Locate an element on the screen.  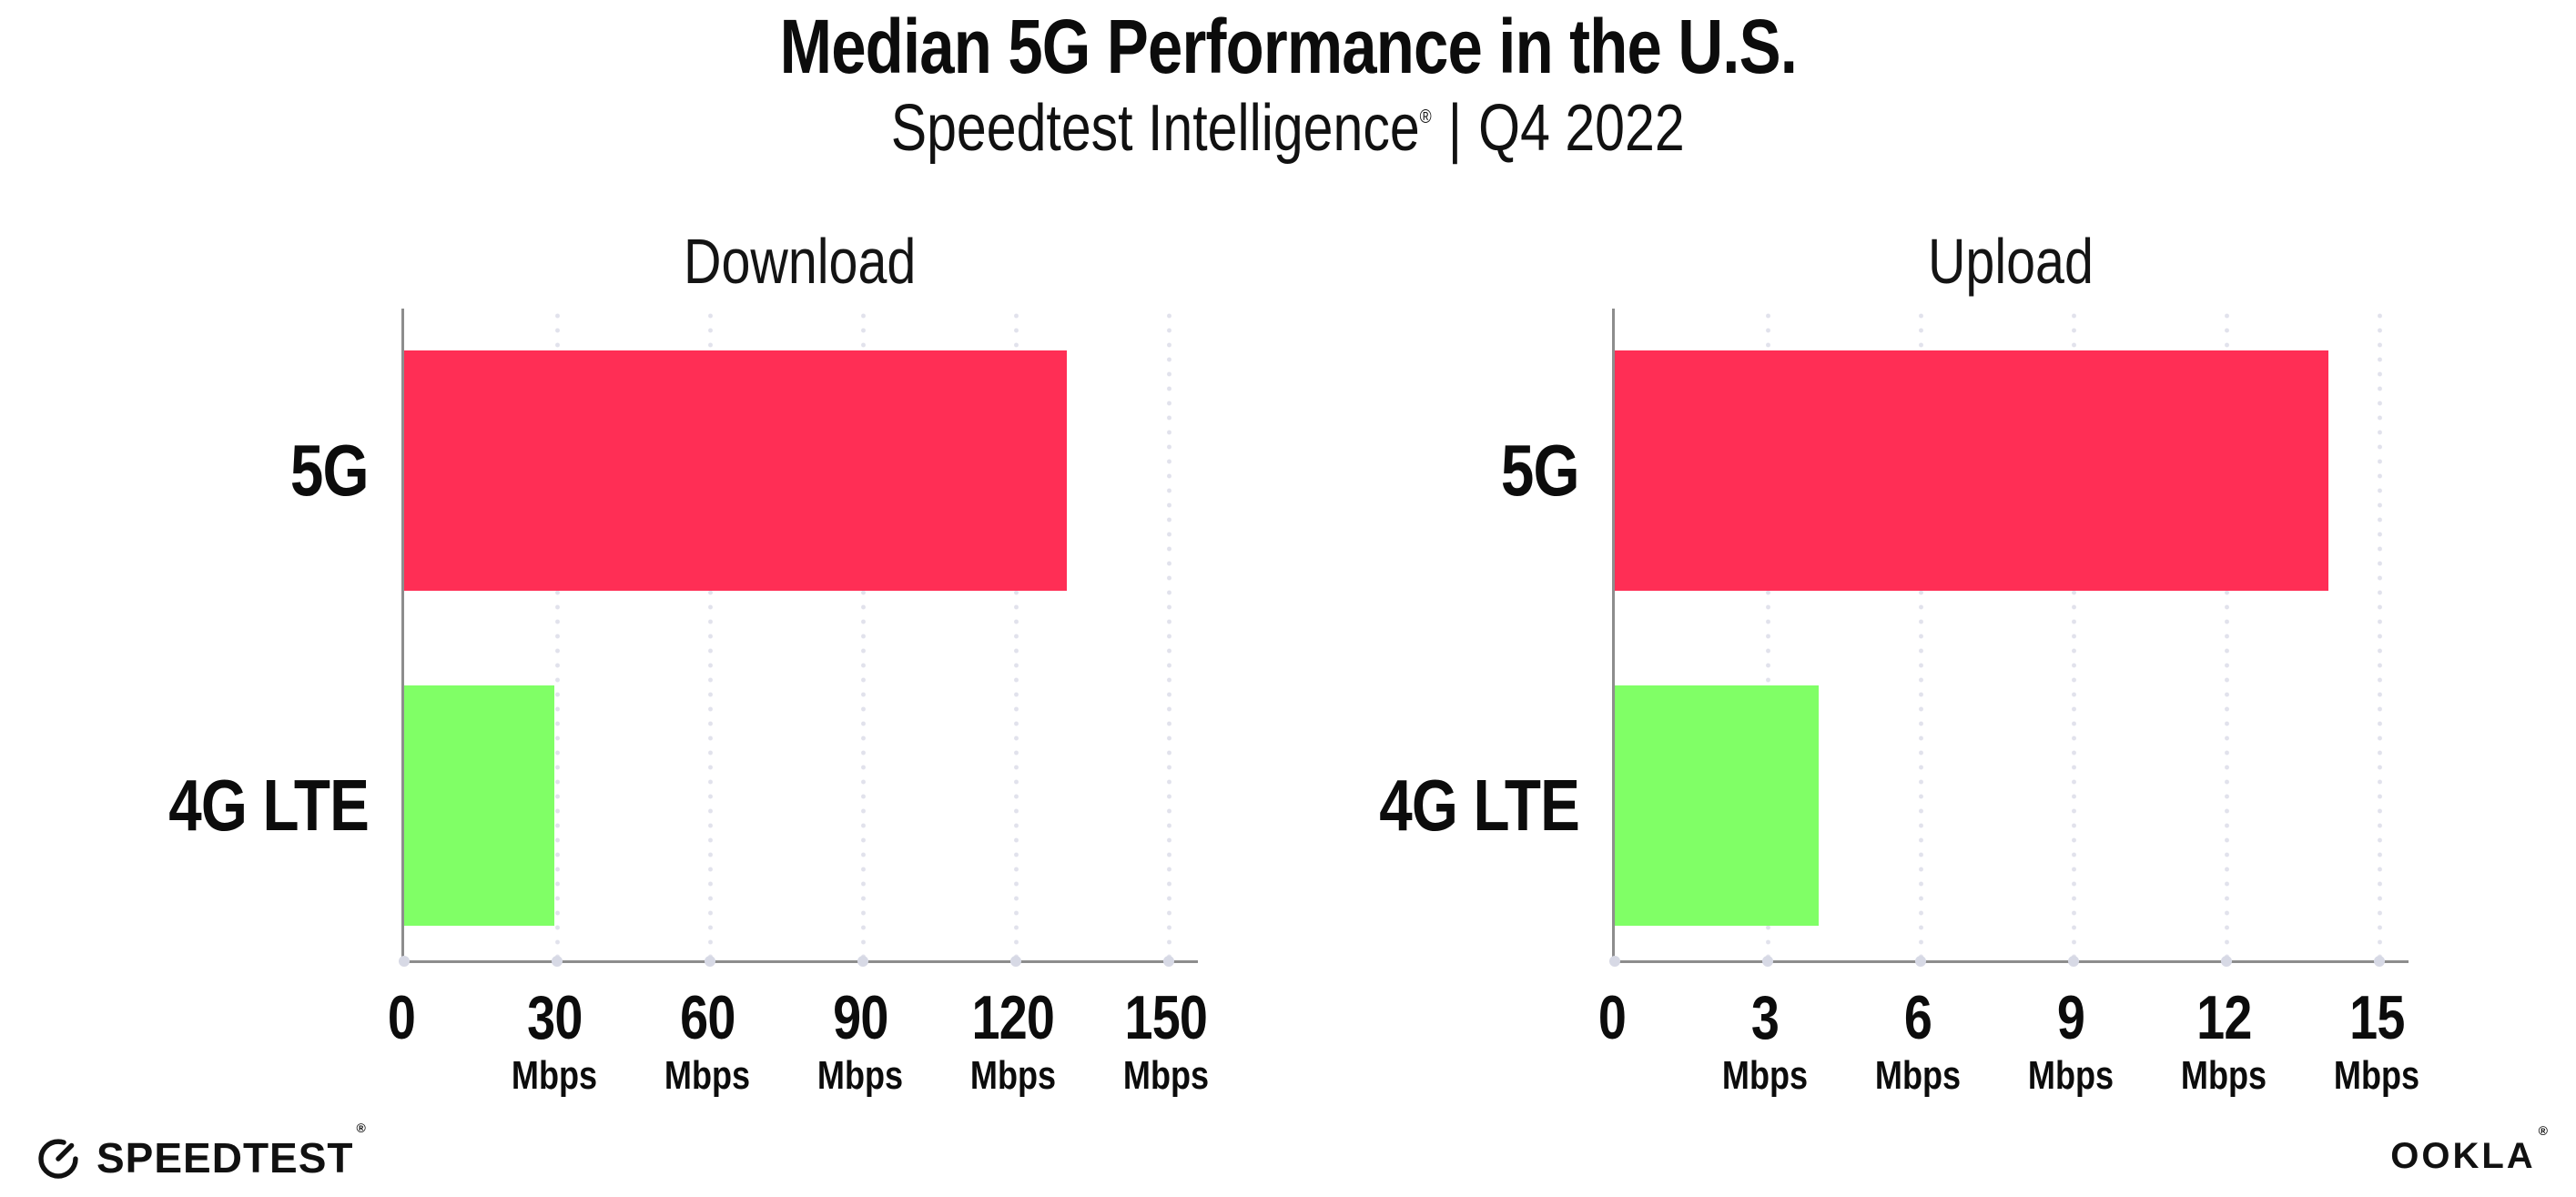
x-tick: 6 Mbps is located at coordinates (1918, 1042).